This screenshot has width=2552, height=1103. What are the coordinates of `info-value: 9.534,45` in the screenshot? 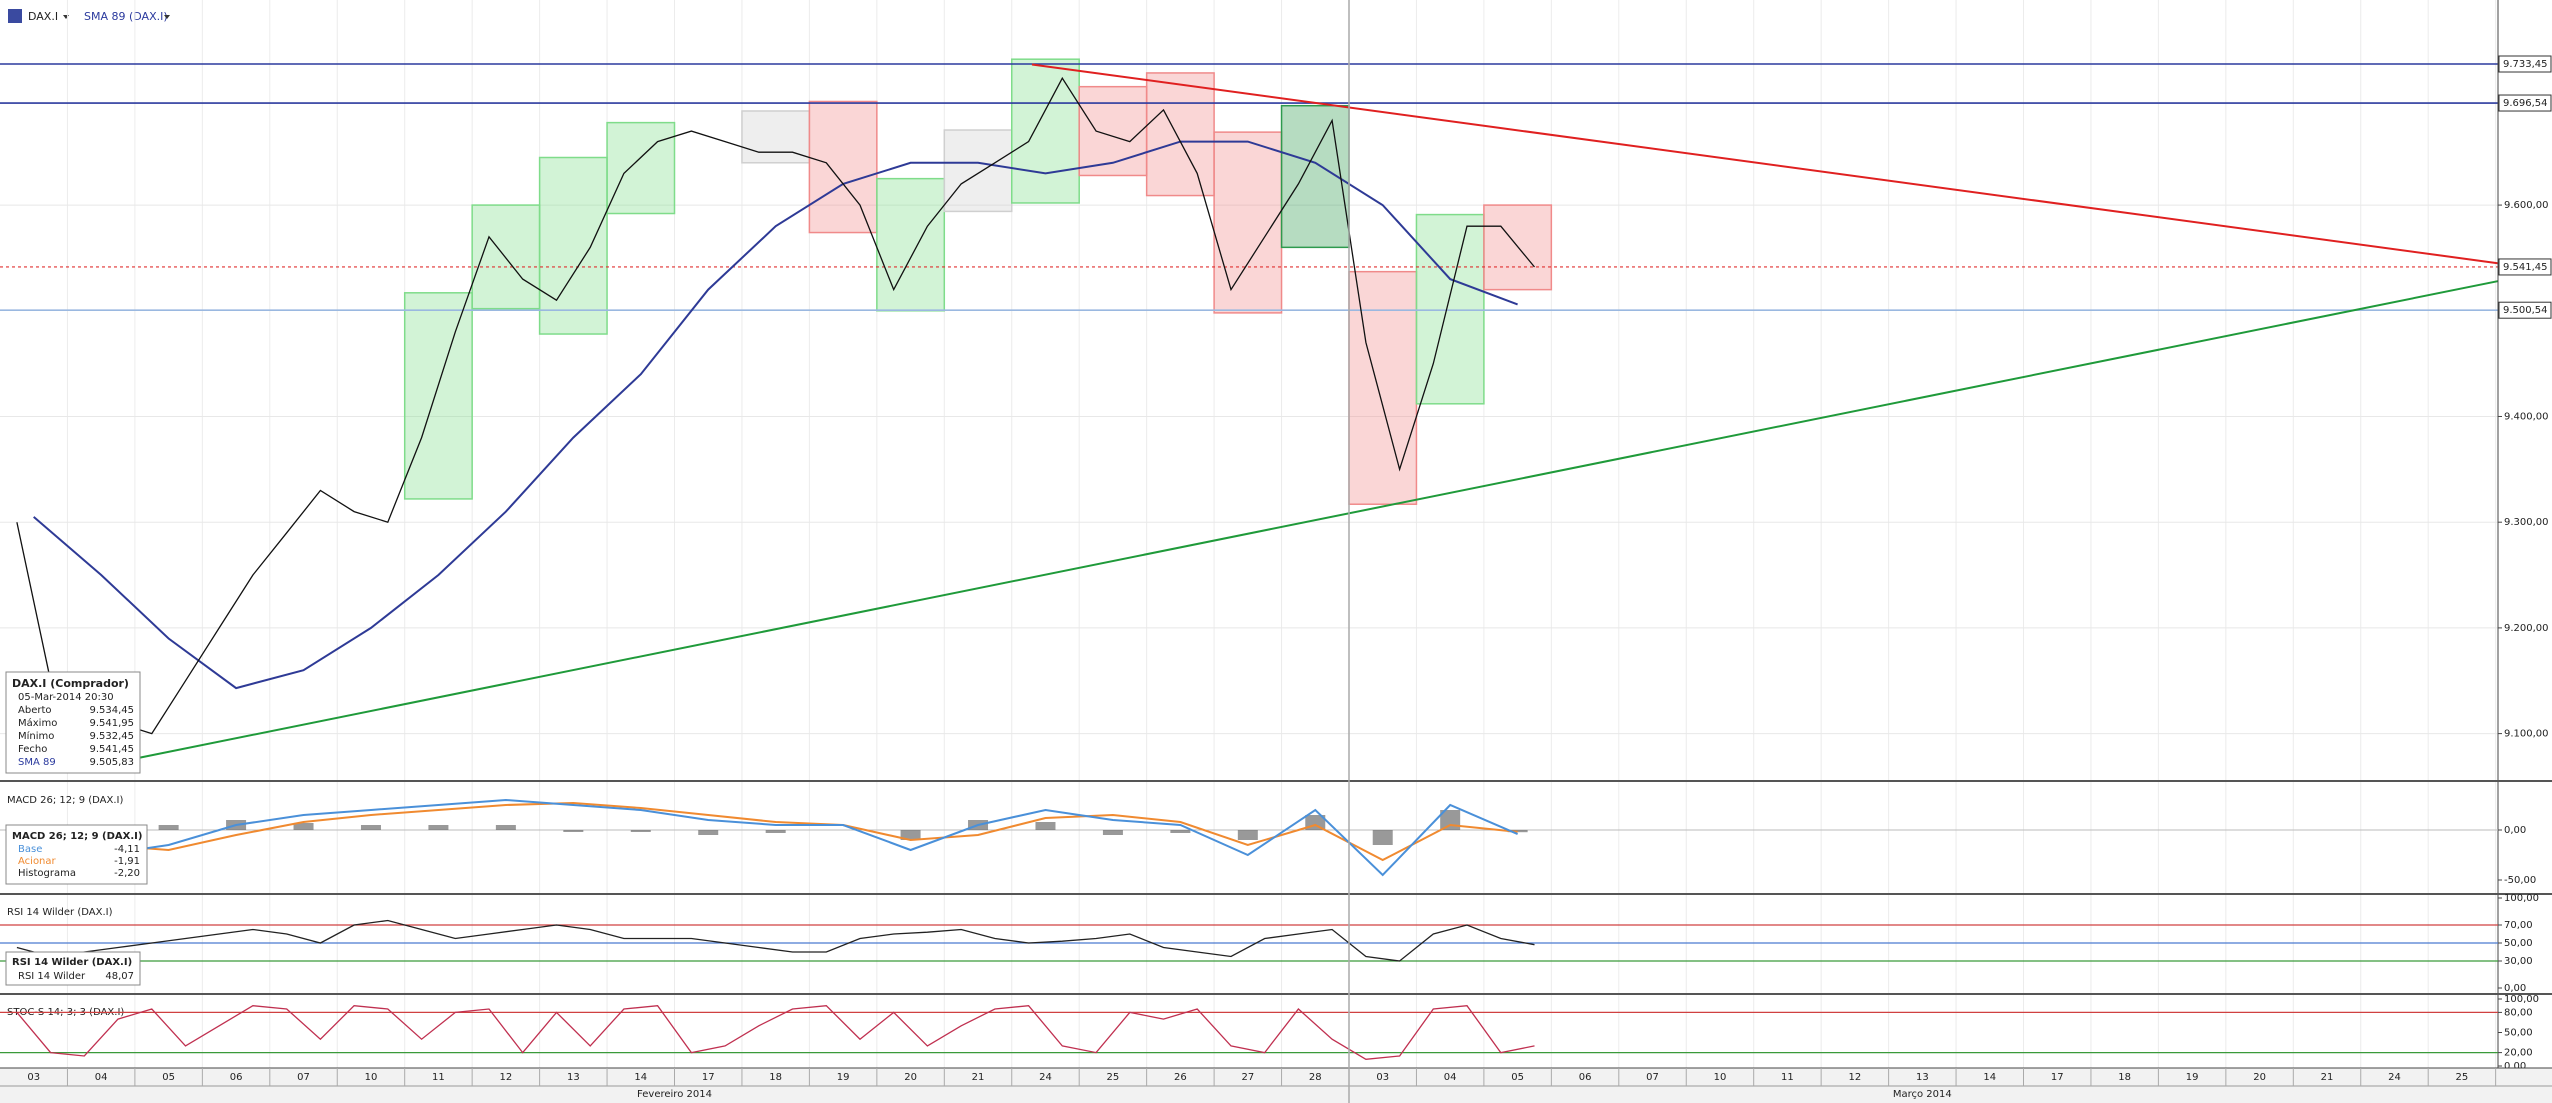 It's located at (111, 710).